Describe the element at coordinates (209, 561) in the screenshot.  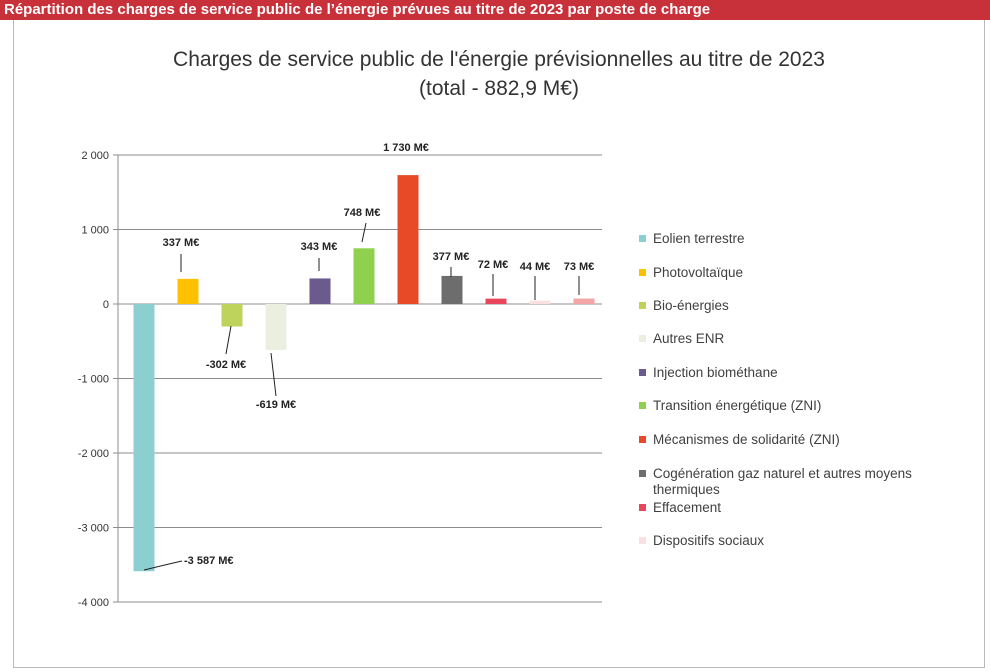
I see `data-label: -3 587 M€` at that location.